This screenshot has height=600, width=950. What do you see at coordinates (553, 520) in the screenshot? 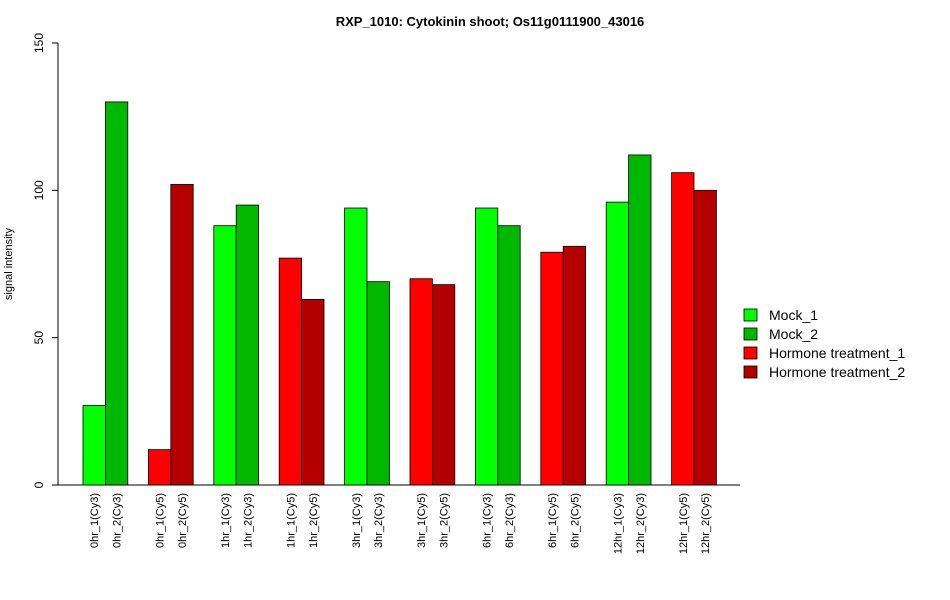
I see `category-label: 6hr_1(Cy5)` at bounding box center [553, 520].